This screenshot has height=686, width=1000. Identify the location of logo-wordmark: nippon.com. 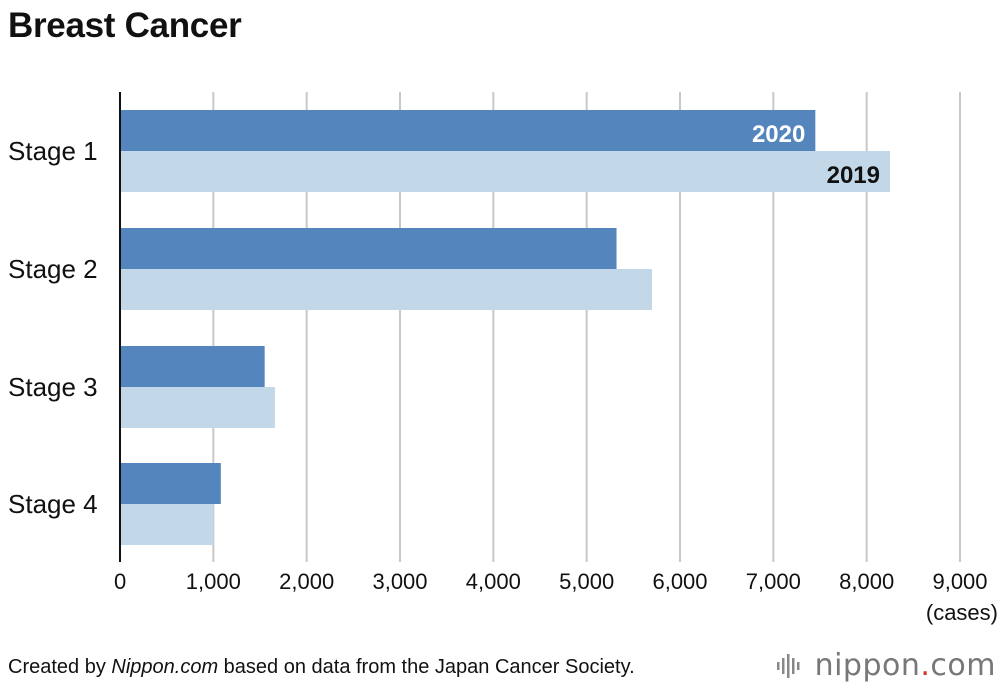
(905, 665).